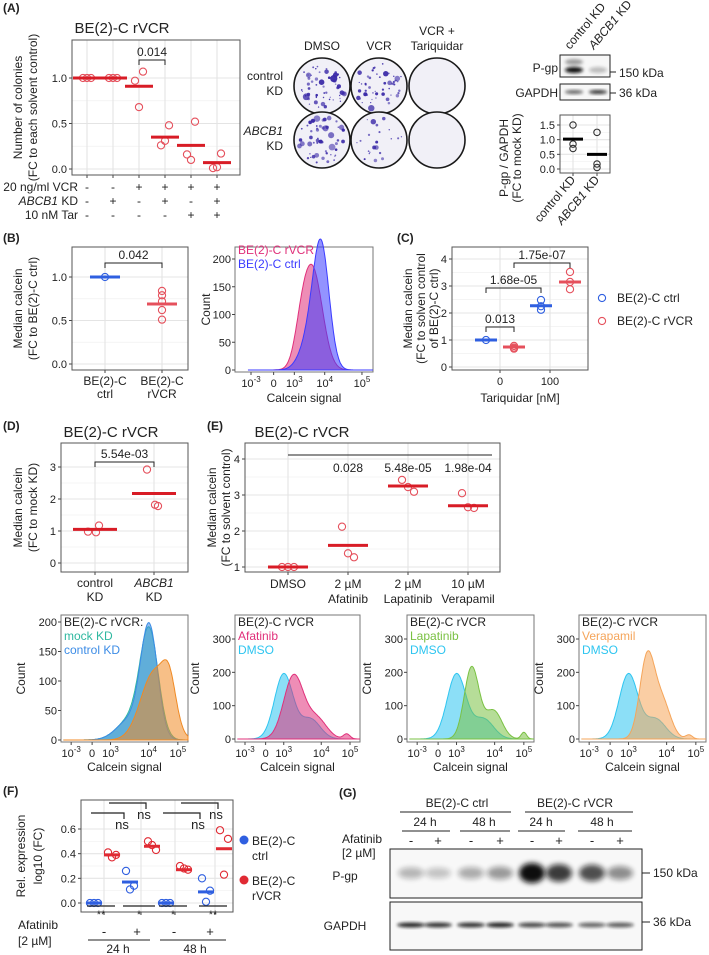 The height and width of the screenshot is (955, 709). What do you see at coordinates (51, 712) in the screenshot?
I see `y-tick-label: 50` at bounding box center [51, 712].